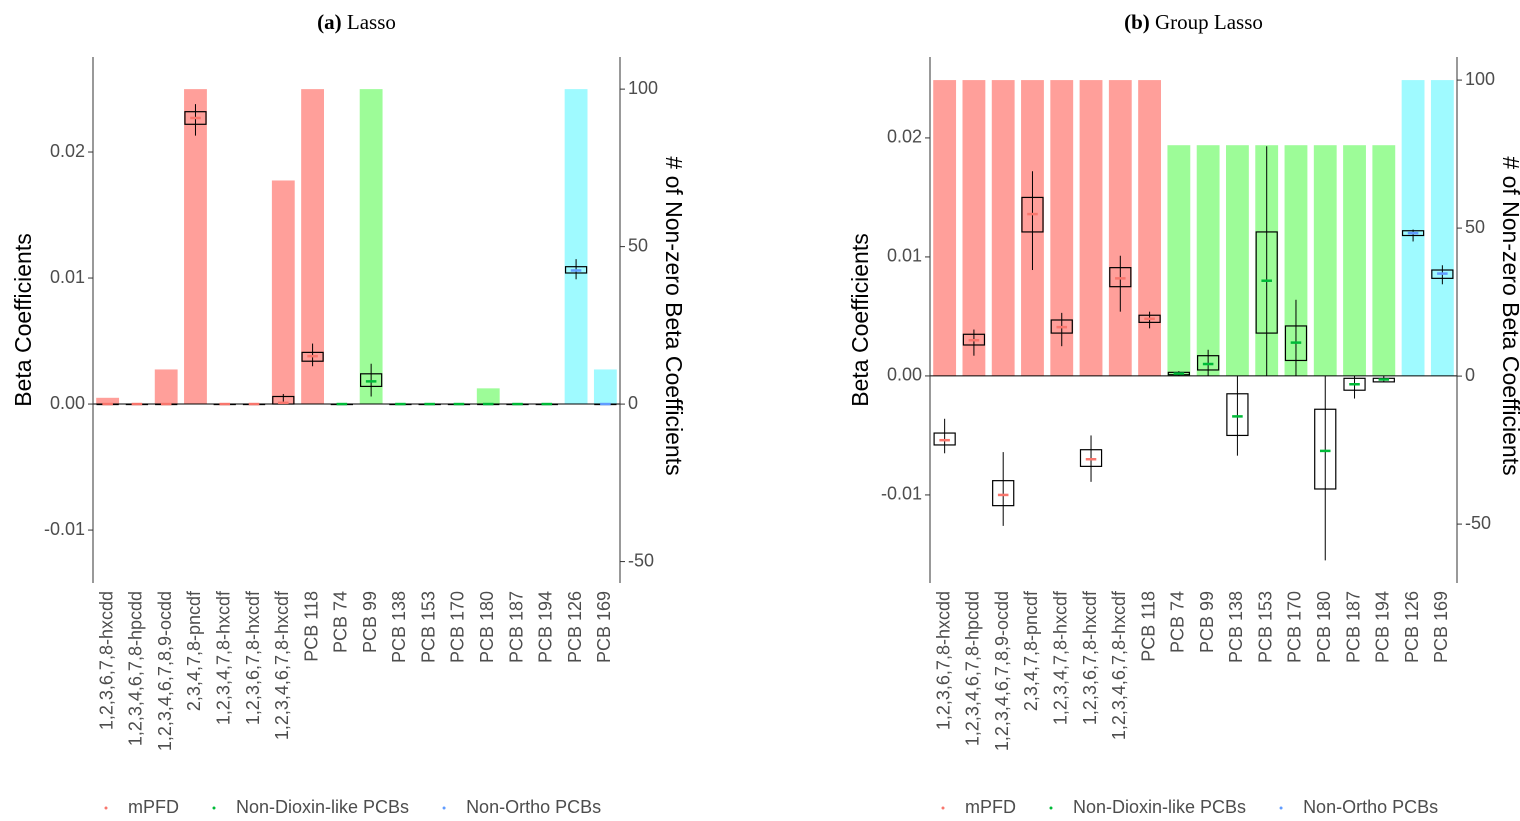 The height and width of the screenshot is (821, 1520). I want to click on x-tick-label: PCB 126, so click(575, 627).